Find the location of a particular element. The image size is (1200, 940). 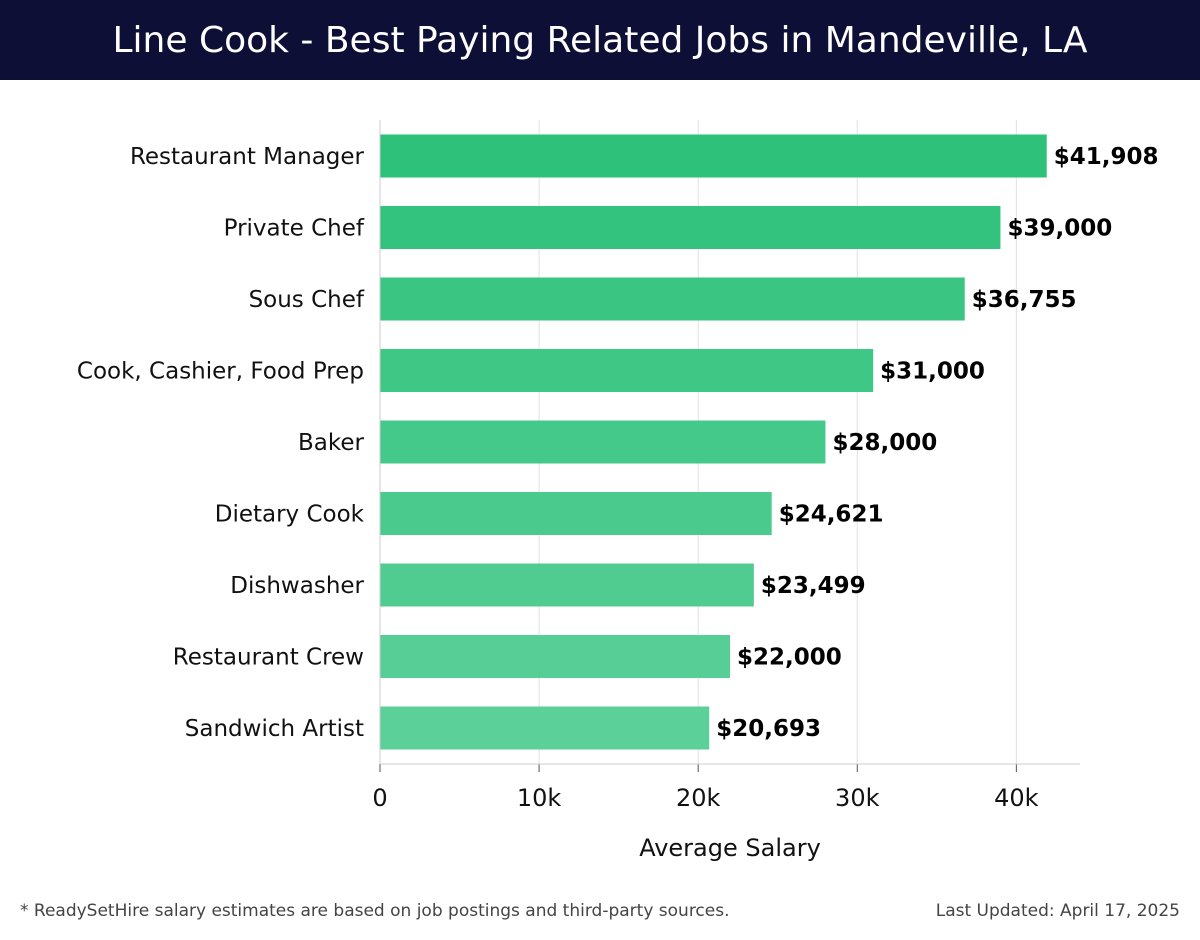

value-label: $24,621 is located at coordinates (831, 515).